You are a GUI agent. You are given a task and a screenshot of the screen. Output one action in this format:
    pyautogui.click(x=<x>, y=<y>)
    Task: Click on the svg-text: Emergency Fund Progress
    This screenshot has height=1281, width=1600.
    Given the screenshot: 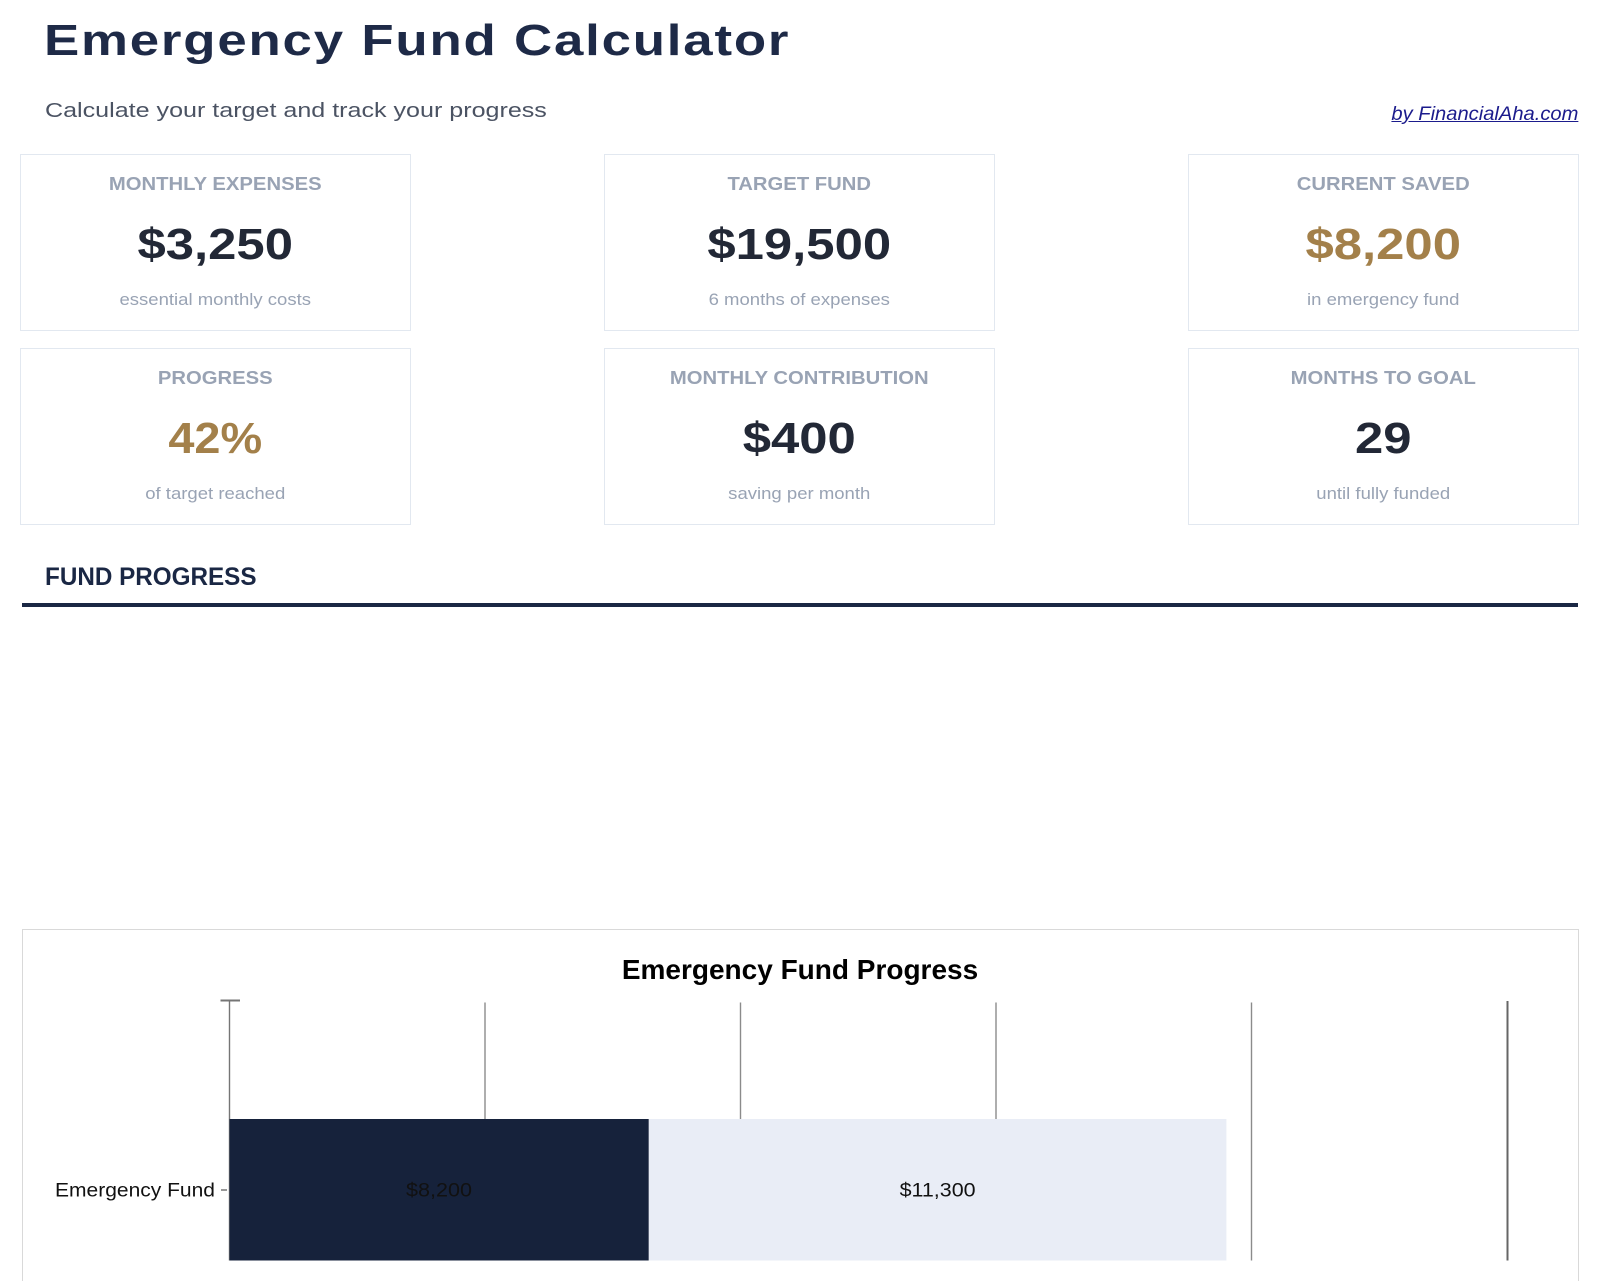 What is the action you would take?
    pyautogui.click(x=800, y=969)
    